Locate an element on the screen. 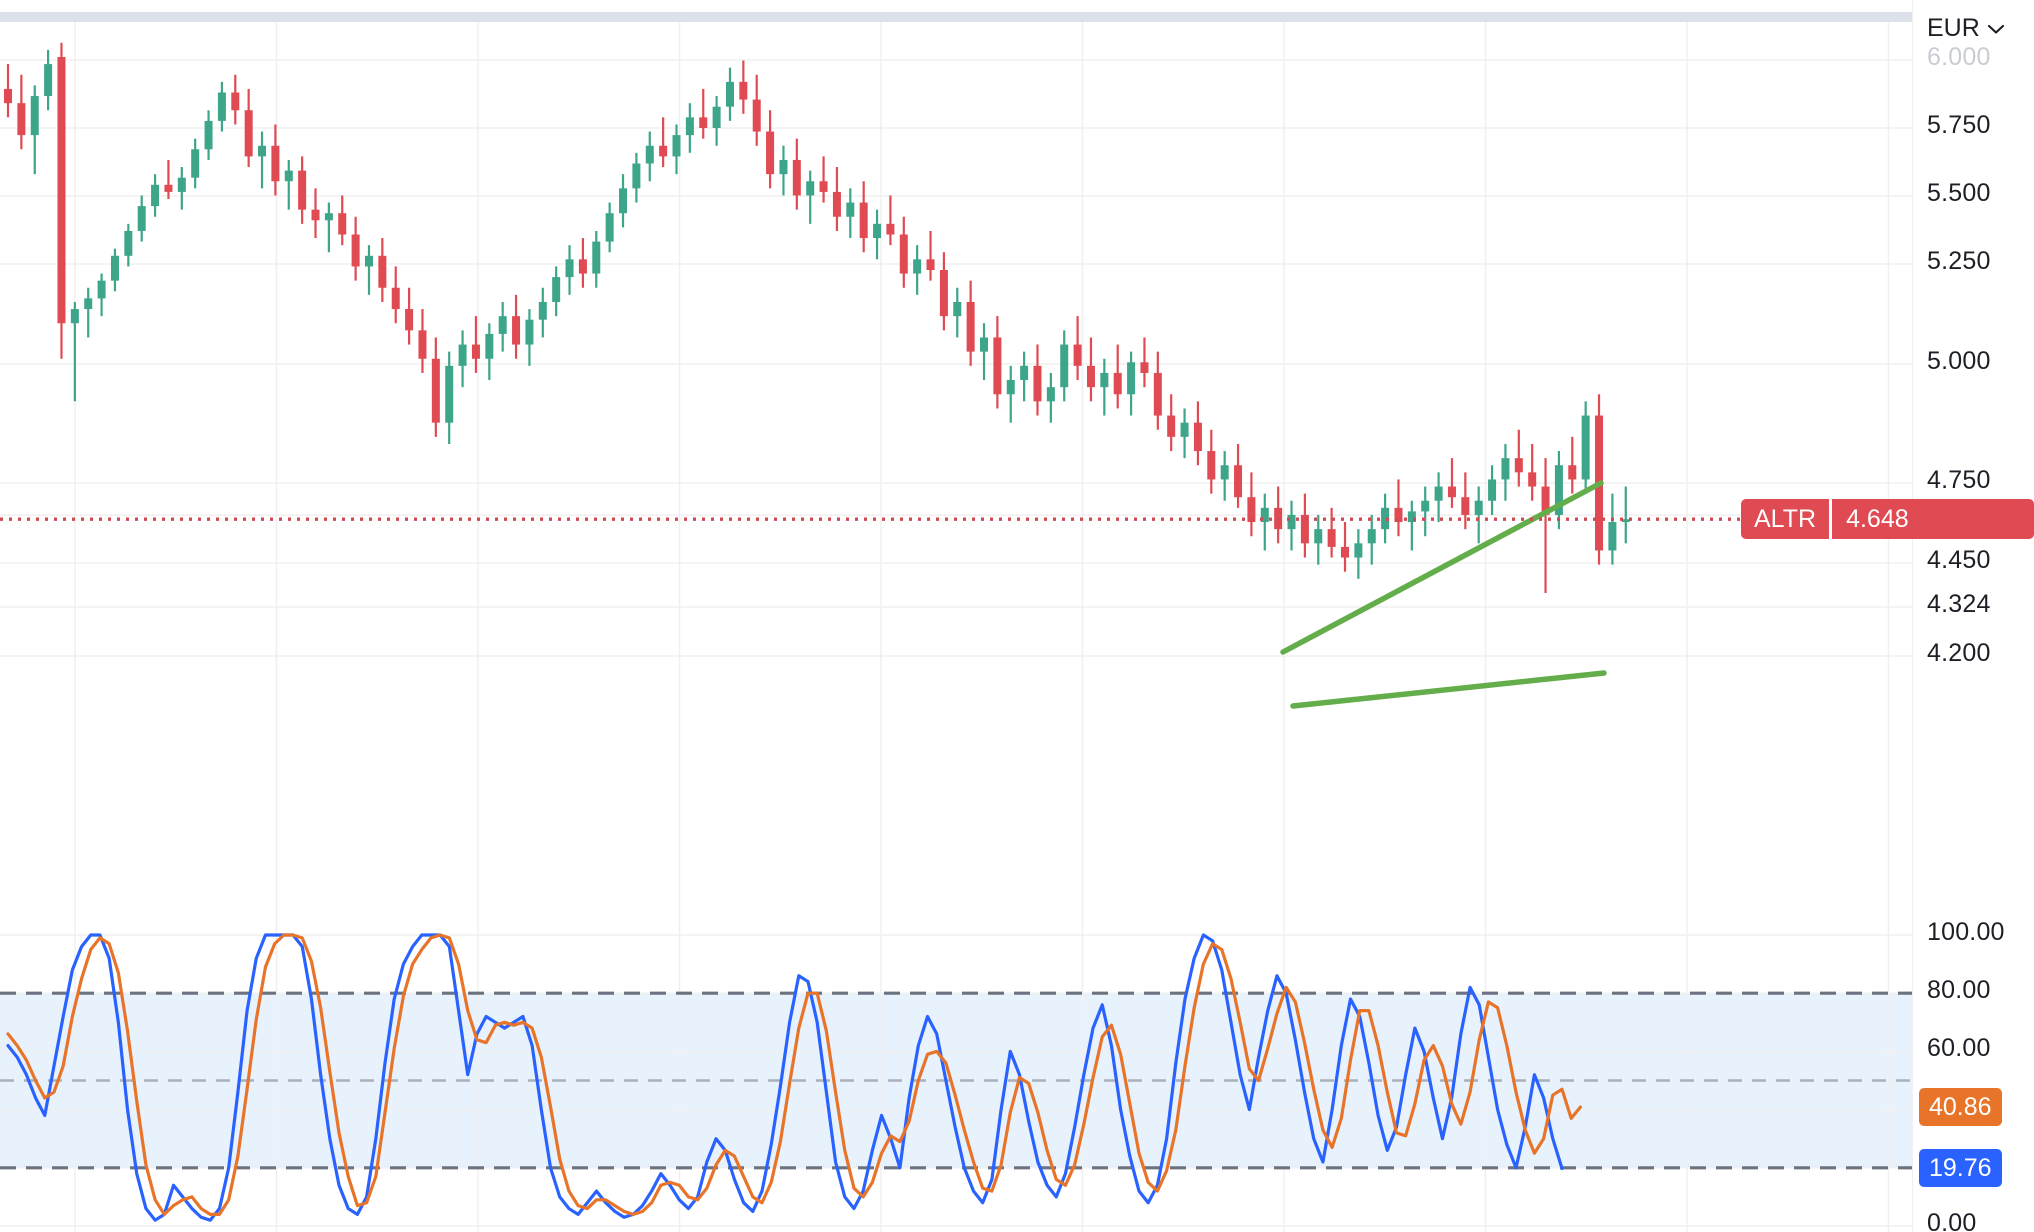  stochastic-d-value: 40.86 is located at coordinates (1960, 1106).